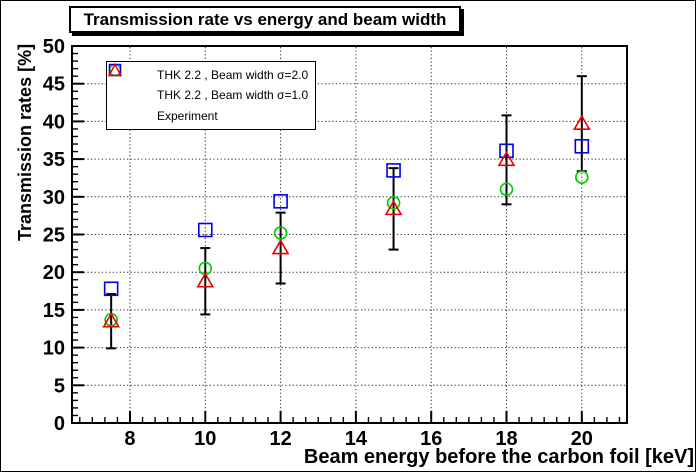 The image size is (696, 472). Describe the element at coordinates (54, 198) in the screenshot. I see `svg-text: 30` at that location.